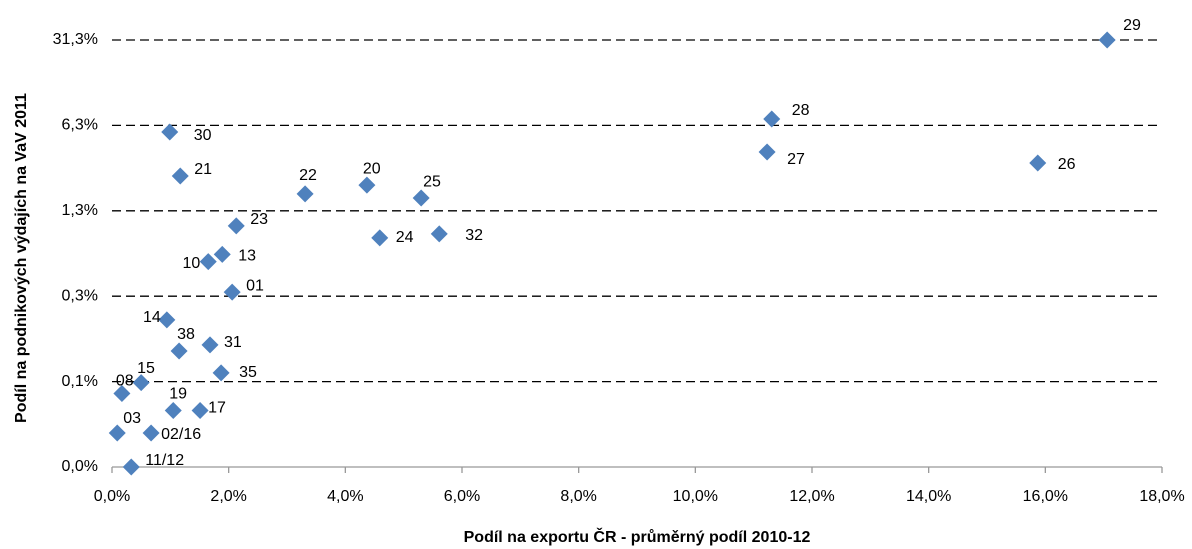 The width and height of the screenshot is (1192, 549). What do you see at coordinates (474, 235) in the screenshot?
I see `point-label: 32` at bounding box center [474, 235].